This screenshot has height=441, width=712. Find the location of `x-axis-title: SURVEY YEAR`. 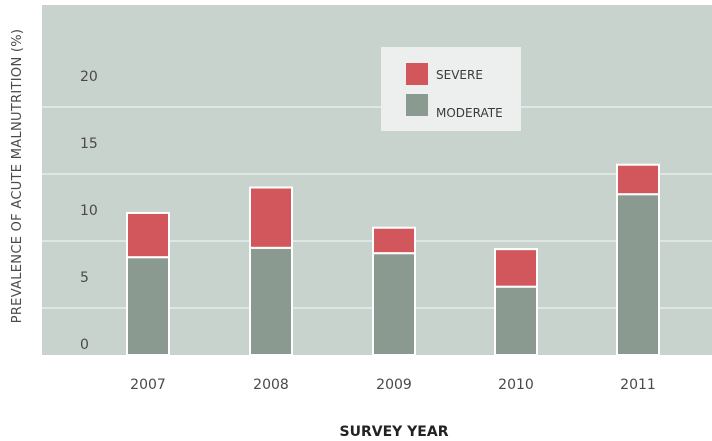

x-axis-title: SURVEY YEAR is located at coordinates (394, 432).